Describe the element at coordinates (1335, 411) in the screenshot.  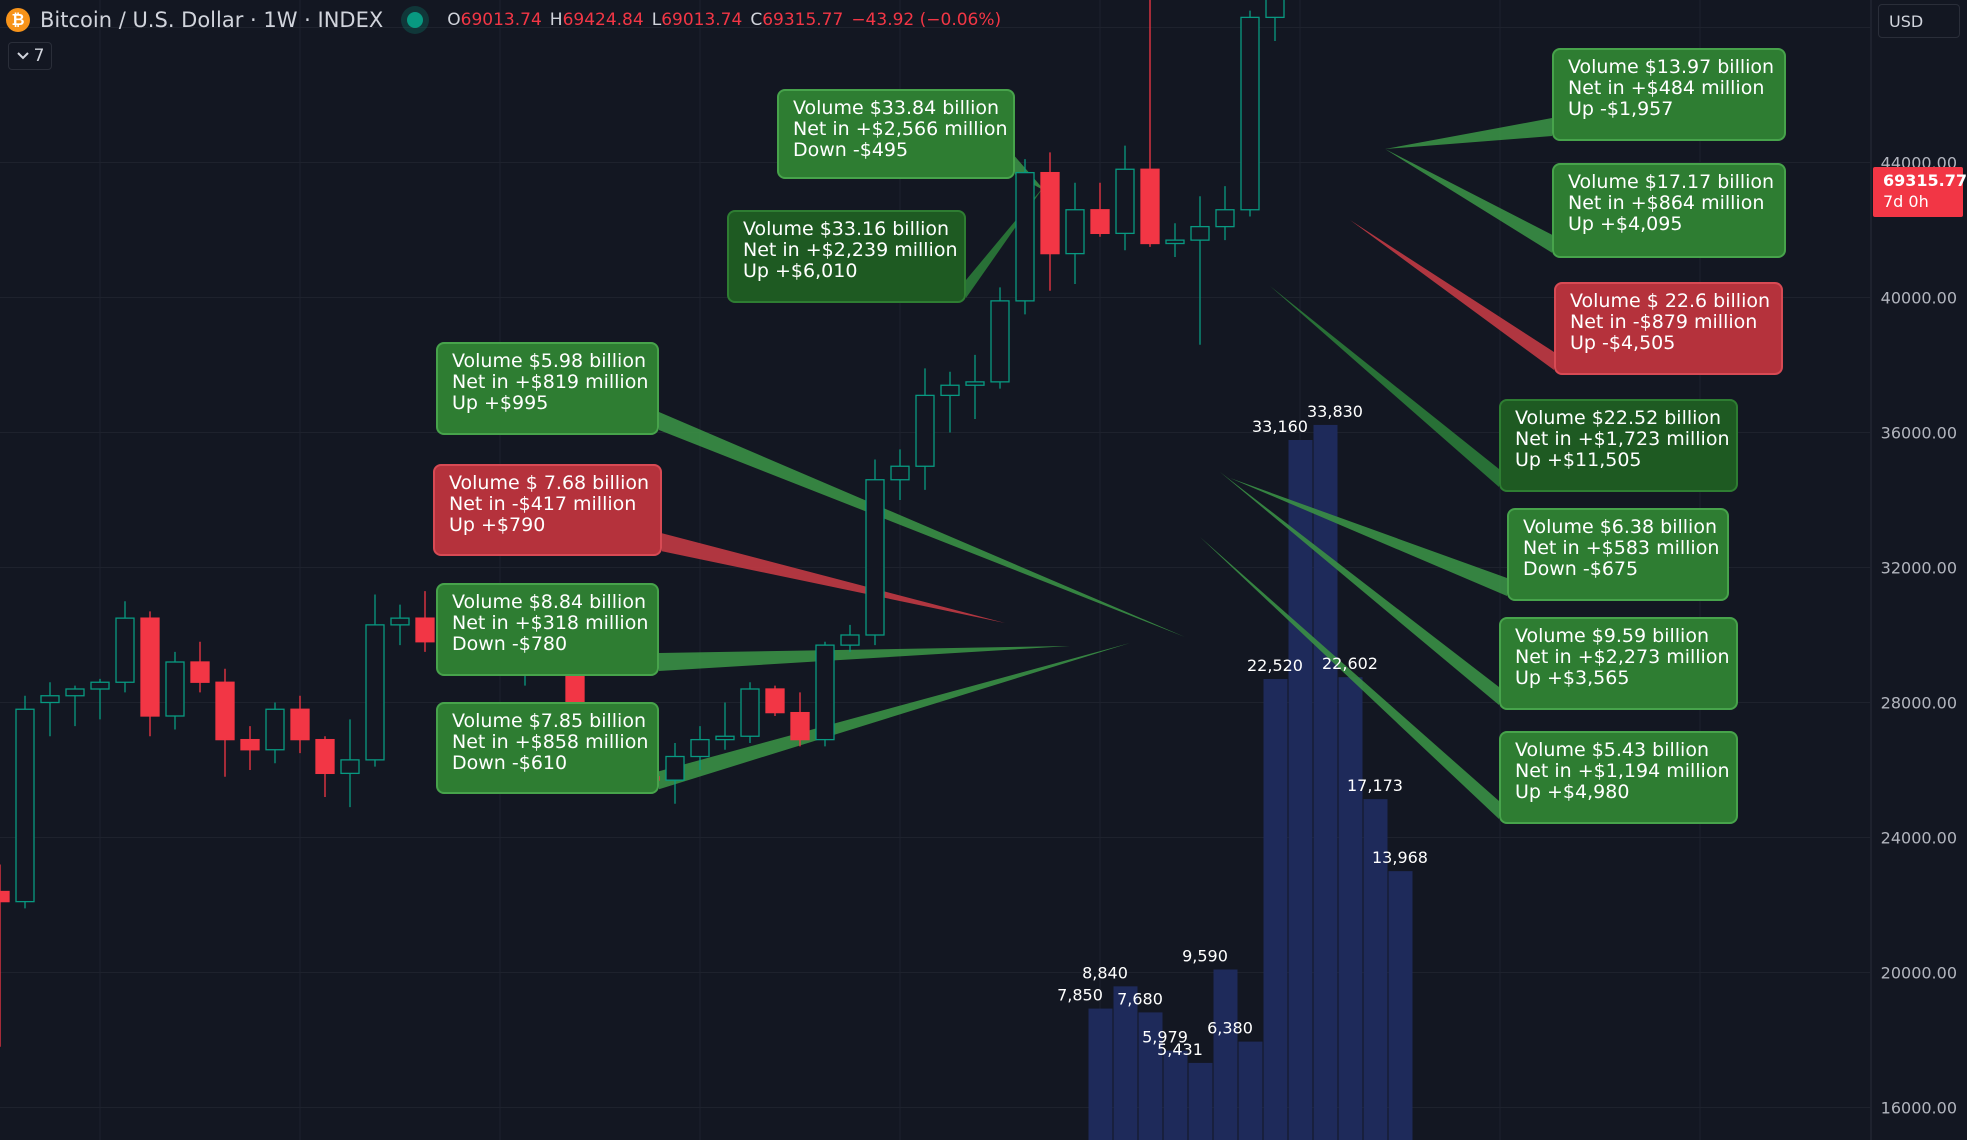
I see `volume-value-label: 33,830` at that location.